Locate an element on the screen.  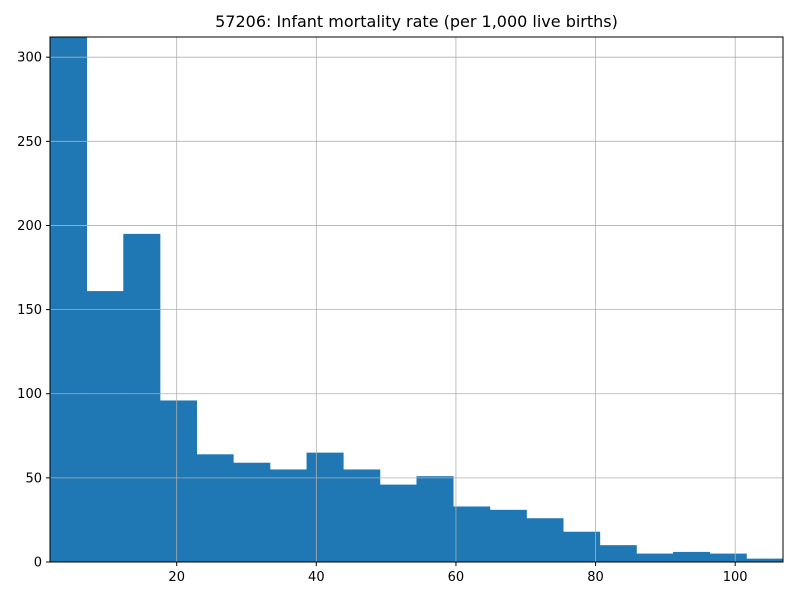
x-tick-label: 40 is located at coordinates (316, 577).